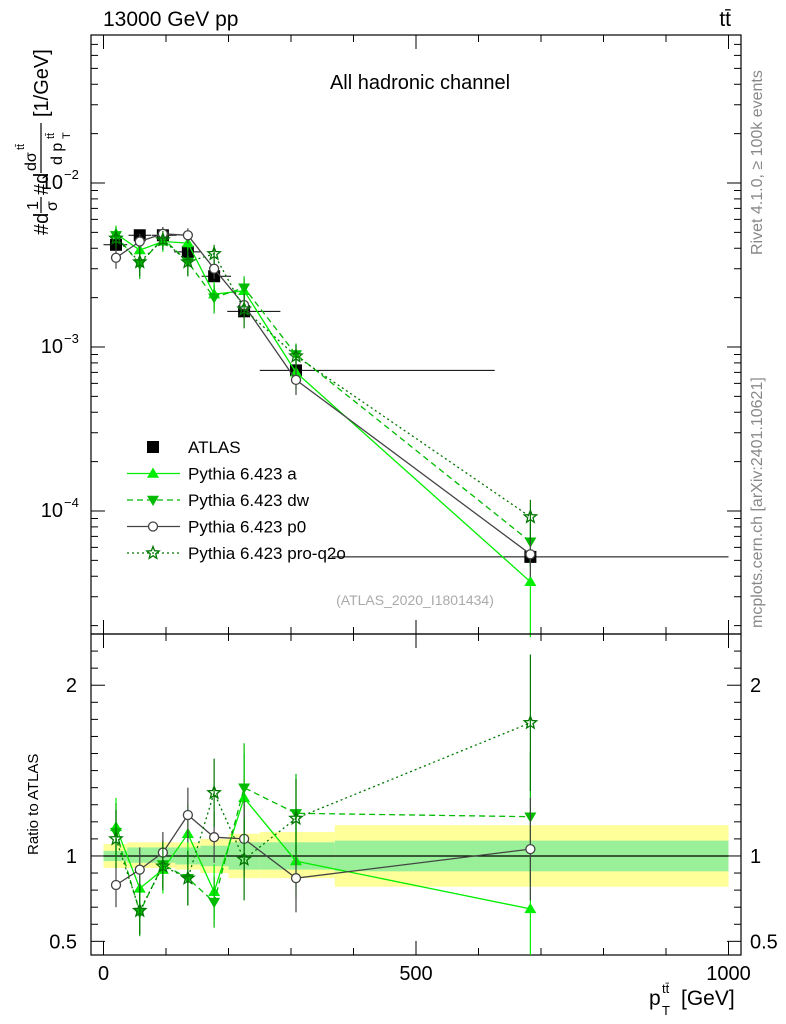  What do you see at coordinates (757, 502) in the screenshot?
I see `source-label: mcplots.cern.ch [arXiv:2401.10621]` at bounding box center [757, 502].